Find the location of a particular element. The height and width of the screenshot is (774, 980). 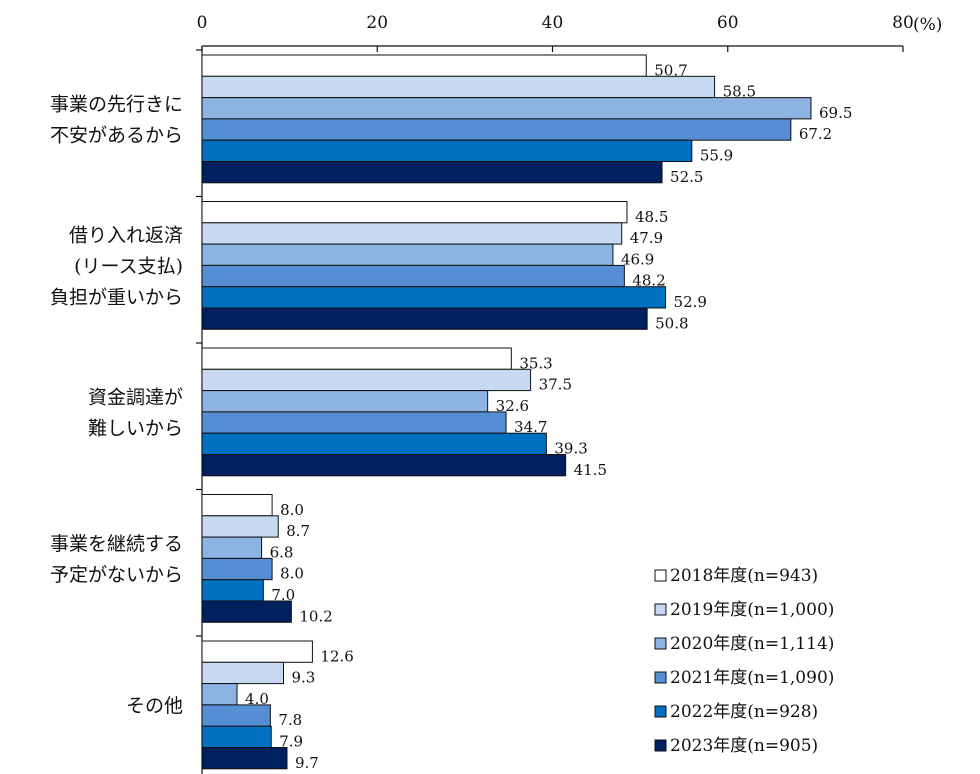

x-tick-label: 60 is located at coordinates (728, 23).